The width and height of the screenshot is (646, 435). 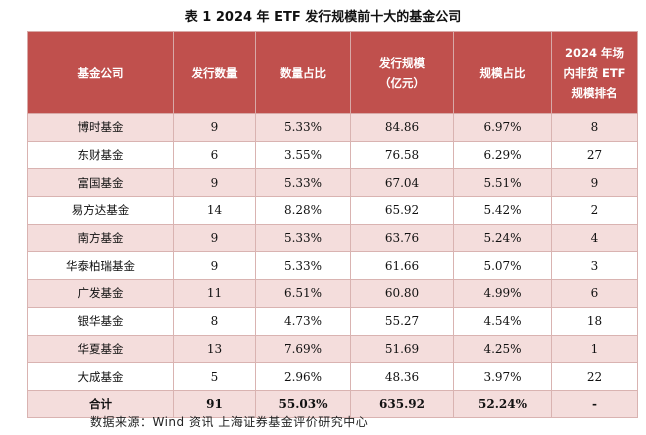 What do you see at coordinates (402, 127) in the screenshot?
I see `cell-scale: 84.86` at bounding box center [402, 127].